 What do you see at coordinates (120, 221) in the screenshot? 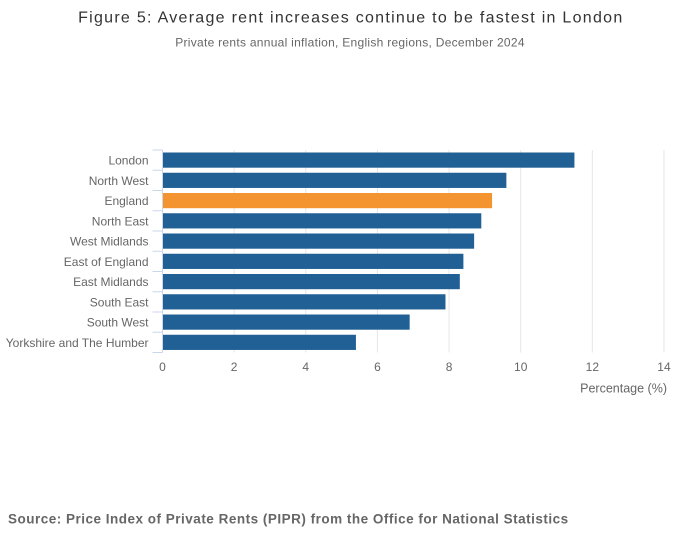
I see `svg-text: North East` at bounding box center [120, 221].